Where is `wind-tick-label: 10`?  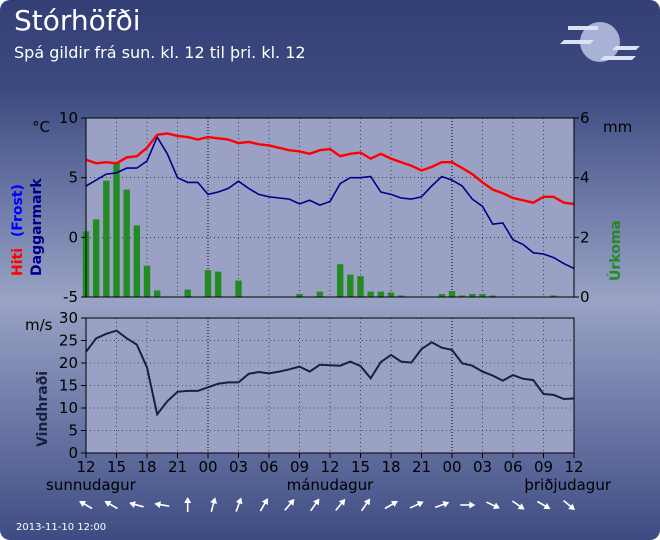
wind-tick-label: 10 is located at coordinates (68, 408).